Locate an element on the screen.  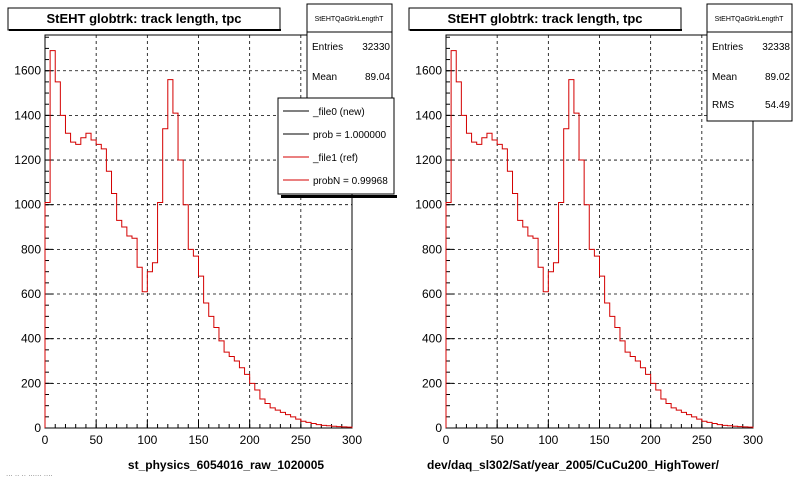
legend-entry: _file0 (new) is located at coordinates (338, 112).